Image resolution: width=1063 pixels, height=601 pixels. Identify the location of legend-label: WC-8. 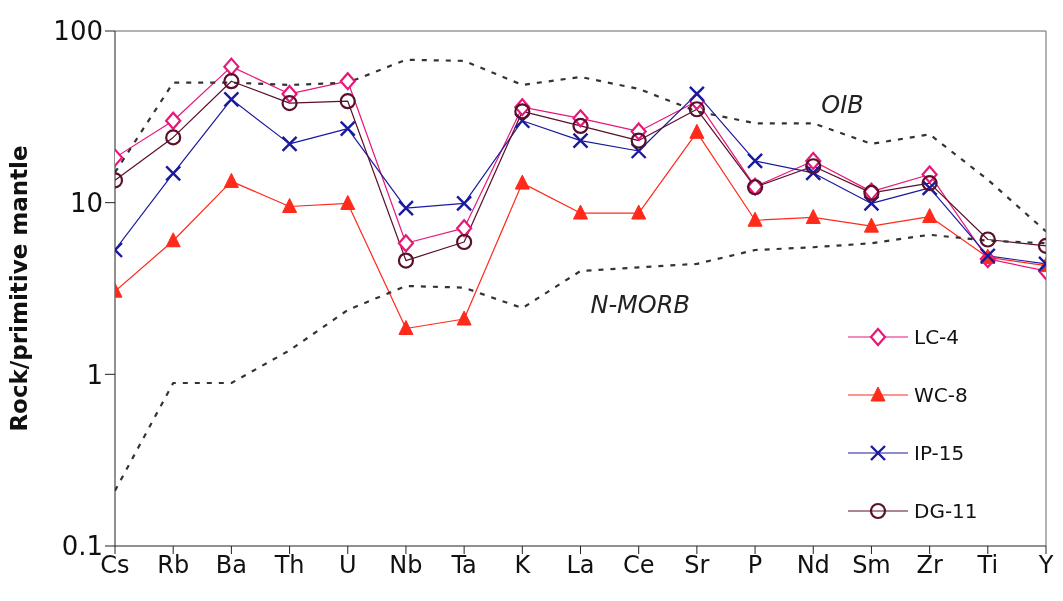
(941, 395).